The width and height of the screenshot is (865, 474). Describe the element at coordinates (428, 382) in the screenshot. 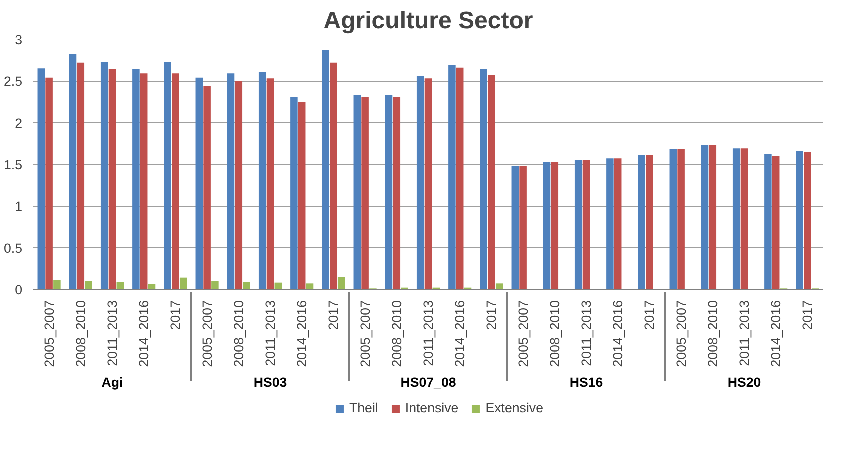

I see `text: HS07_08` at that location.